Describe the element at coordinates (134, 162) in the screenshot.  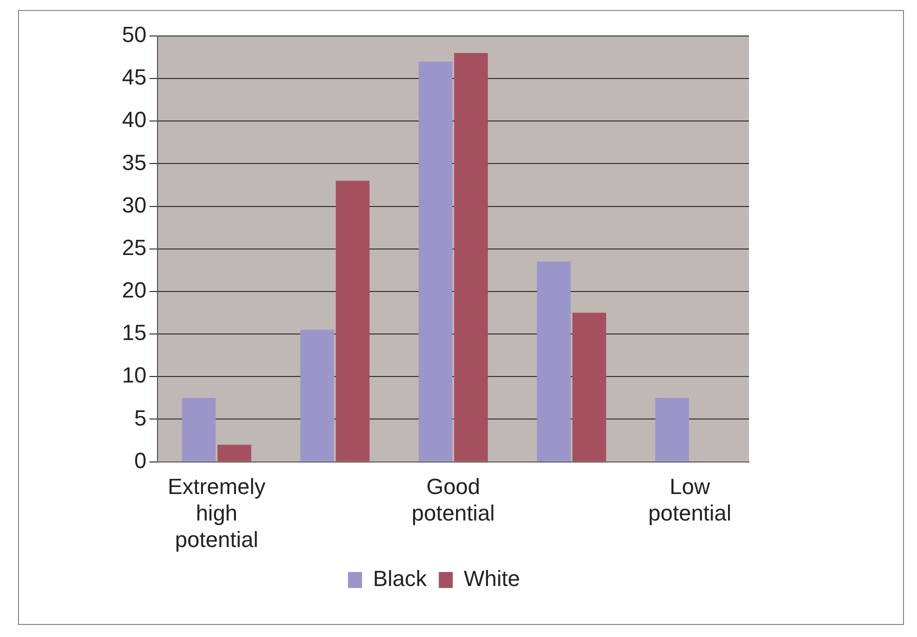
I see `y-tick-label: 35` at that location.